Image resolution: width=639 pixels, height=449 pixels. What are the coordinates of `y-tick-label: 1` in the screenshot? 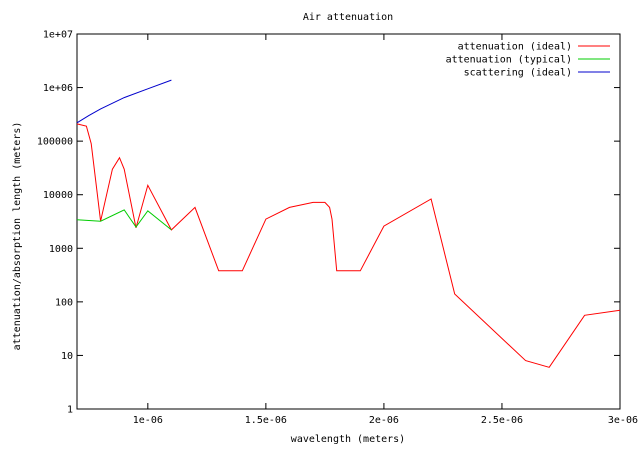 It's located at (70, 410).